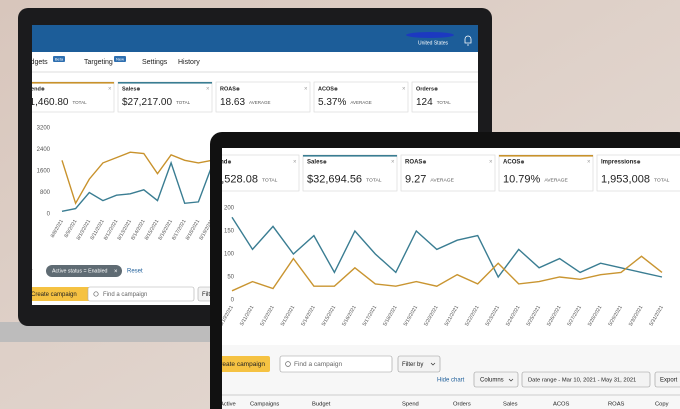 The width and height of the screenshot is (680, 409). What do you see at coordinates (230, 278) in the screenshot?
I see `y-tick-label: 50` at bounding box center [230, 278].